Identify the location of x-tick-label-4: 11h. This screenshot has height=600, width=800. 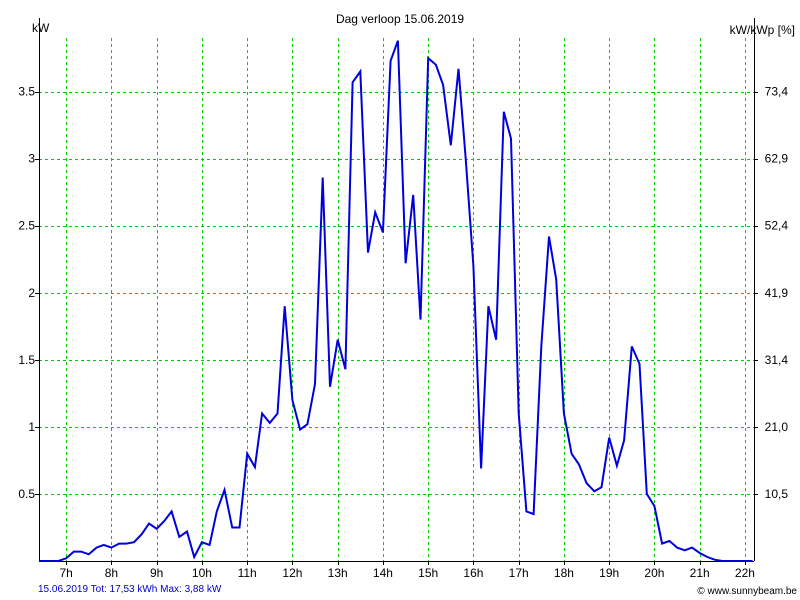
(247, 573).